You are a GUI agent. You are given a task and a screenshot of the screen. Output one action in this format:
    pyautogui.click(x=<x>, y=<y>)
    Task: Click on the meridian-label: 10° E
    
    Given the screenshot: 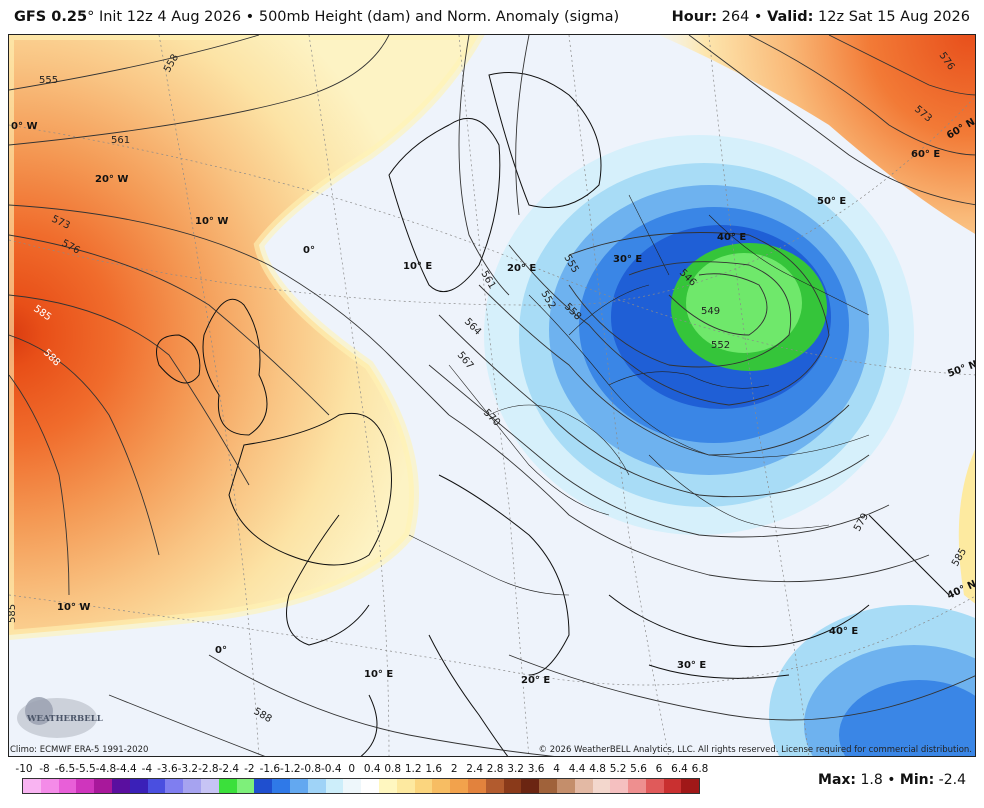 What is the action you would take?
    pyautogui.click(x=378, y=674)
    